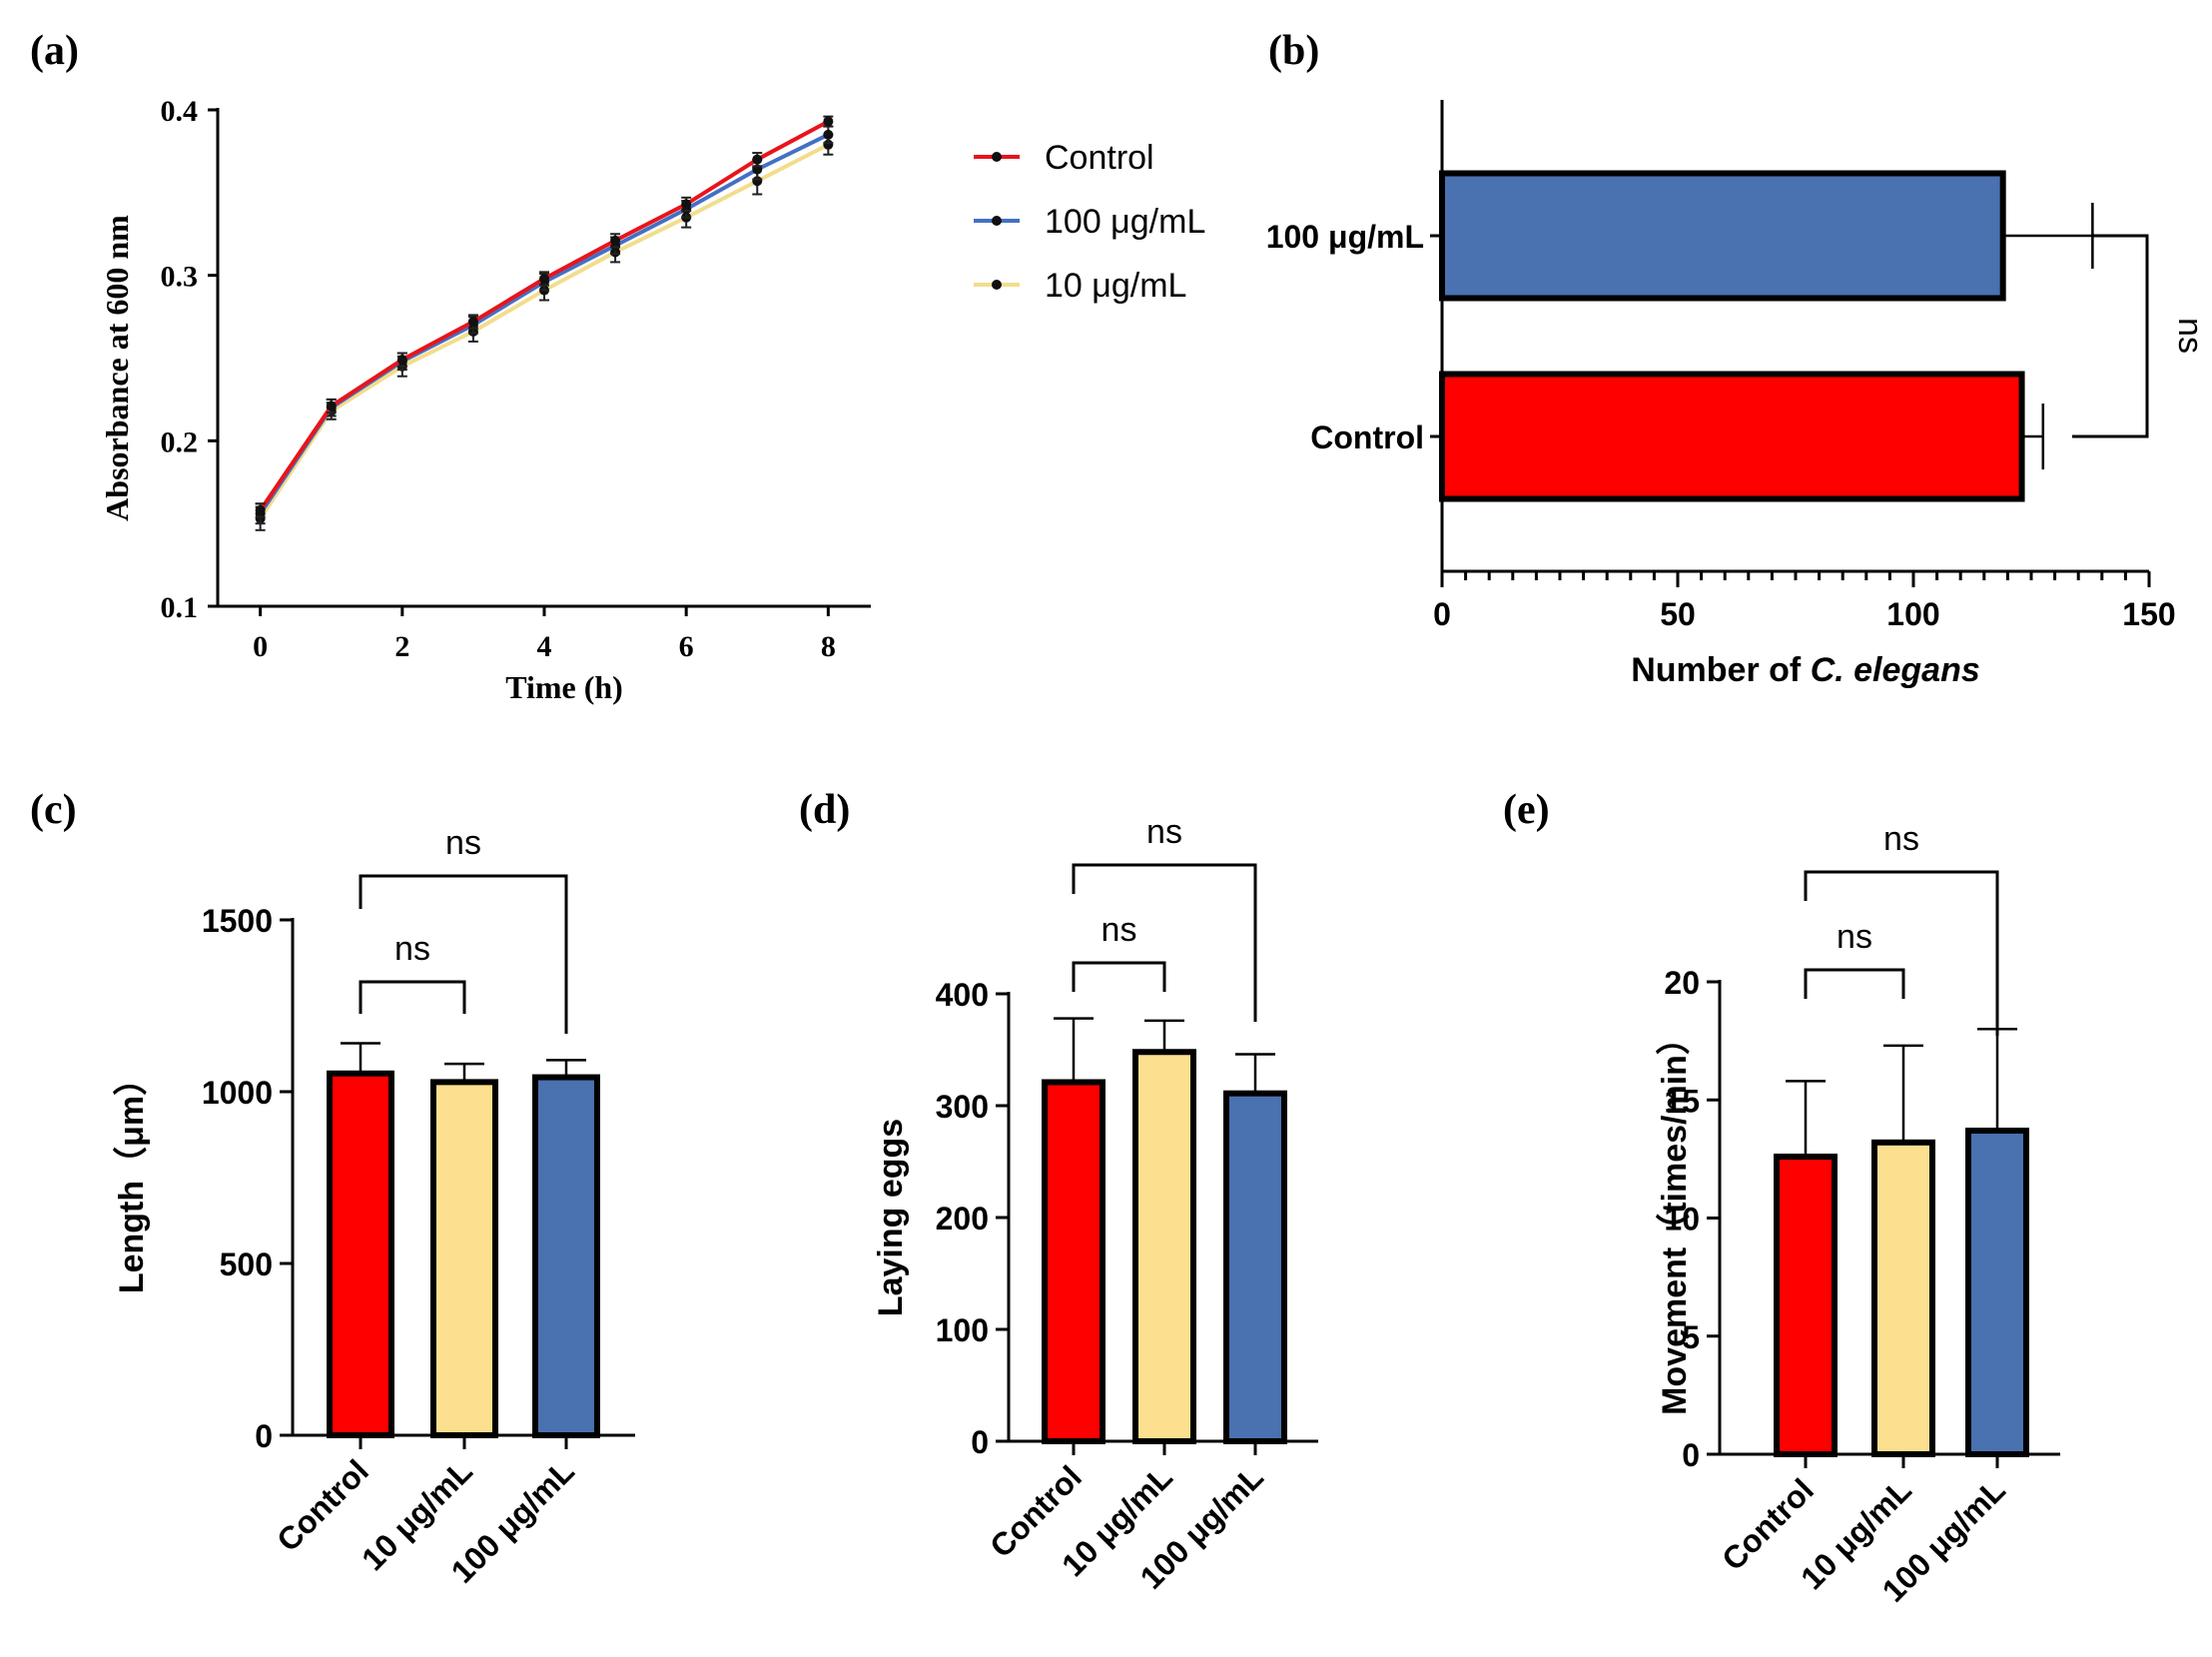  Describe the element at coordinates (1682, 1220) in the screenshot. I see `y-tick-label: 10` at that location.